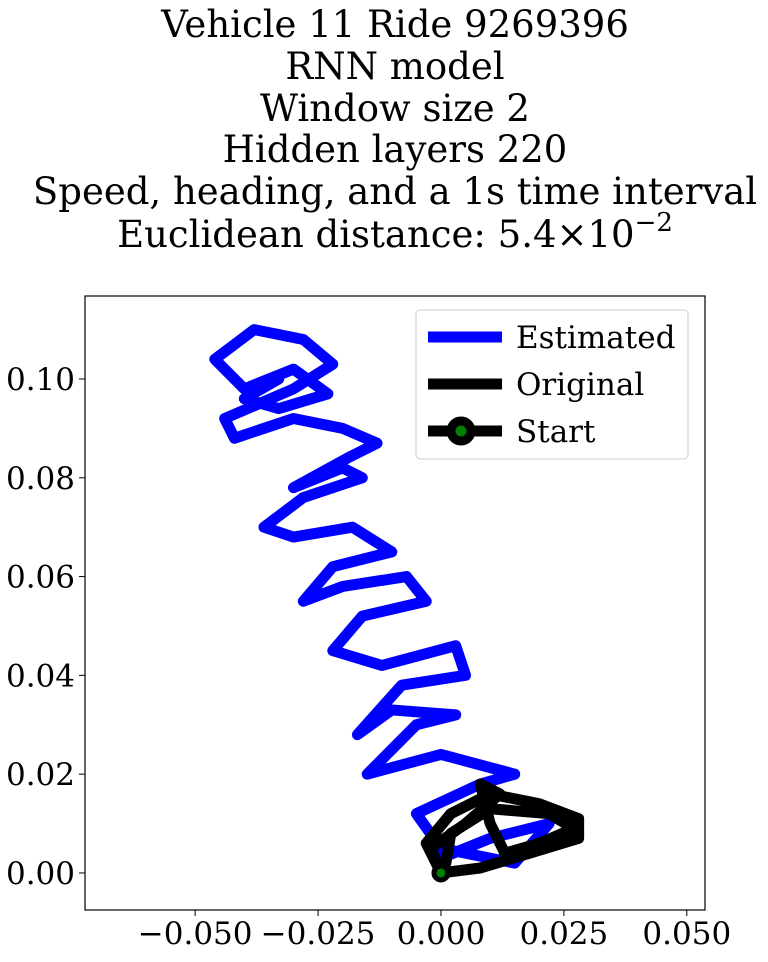  Describe the element at coordinates (595, 338) in the screenshot. I see `legend-label: Estimated` at that location.